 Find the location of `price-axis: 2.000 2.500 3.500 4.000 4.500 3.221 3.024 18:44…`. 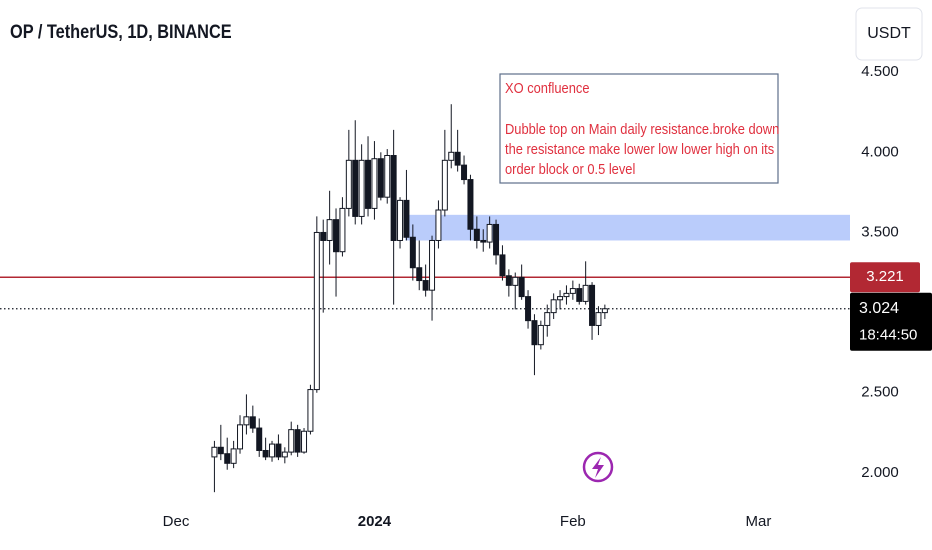

price-axis: 2.000 2.500 3.500 4.000 4.500 3.221 3.024 18:44… is located at coordinates (891, 272).